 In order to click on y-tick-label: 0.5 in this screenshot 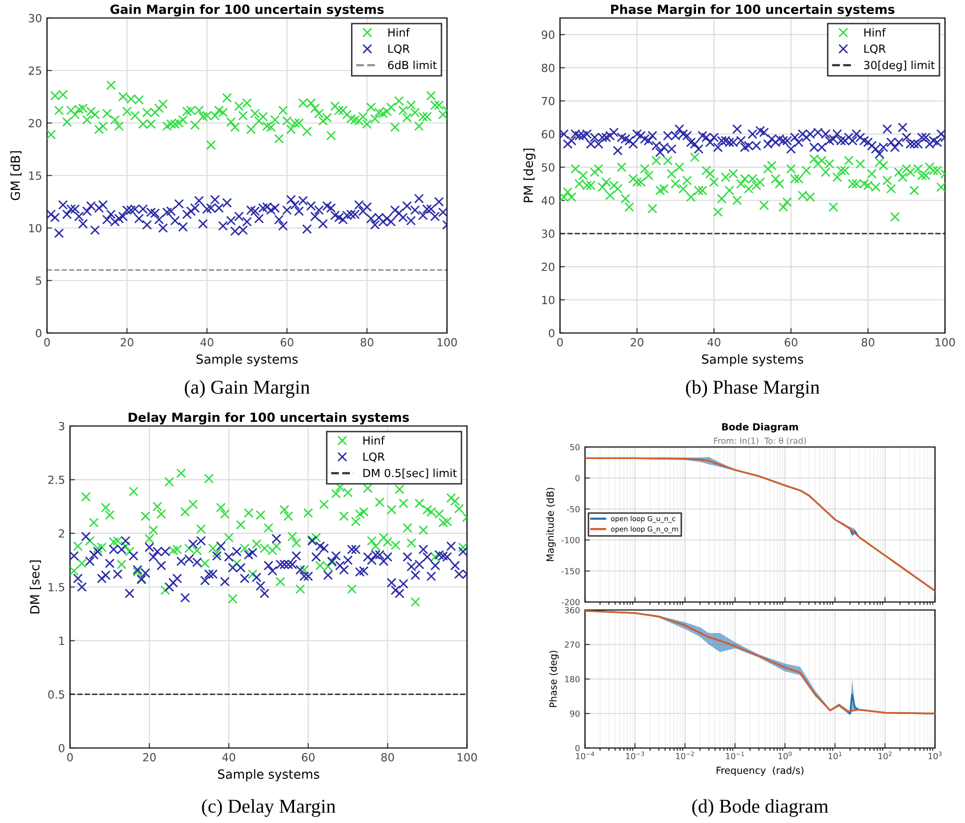, I will do `click(56, 694)`.